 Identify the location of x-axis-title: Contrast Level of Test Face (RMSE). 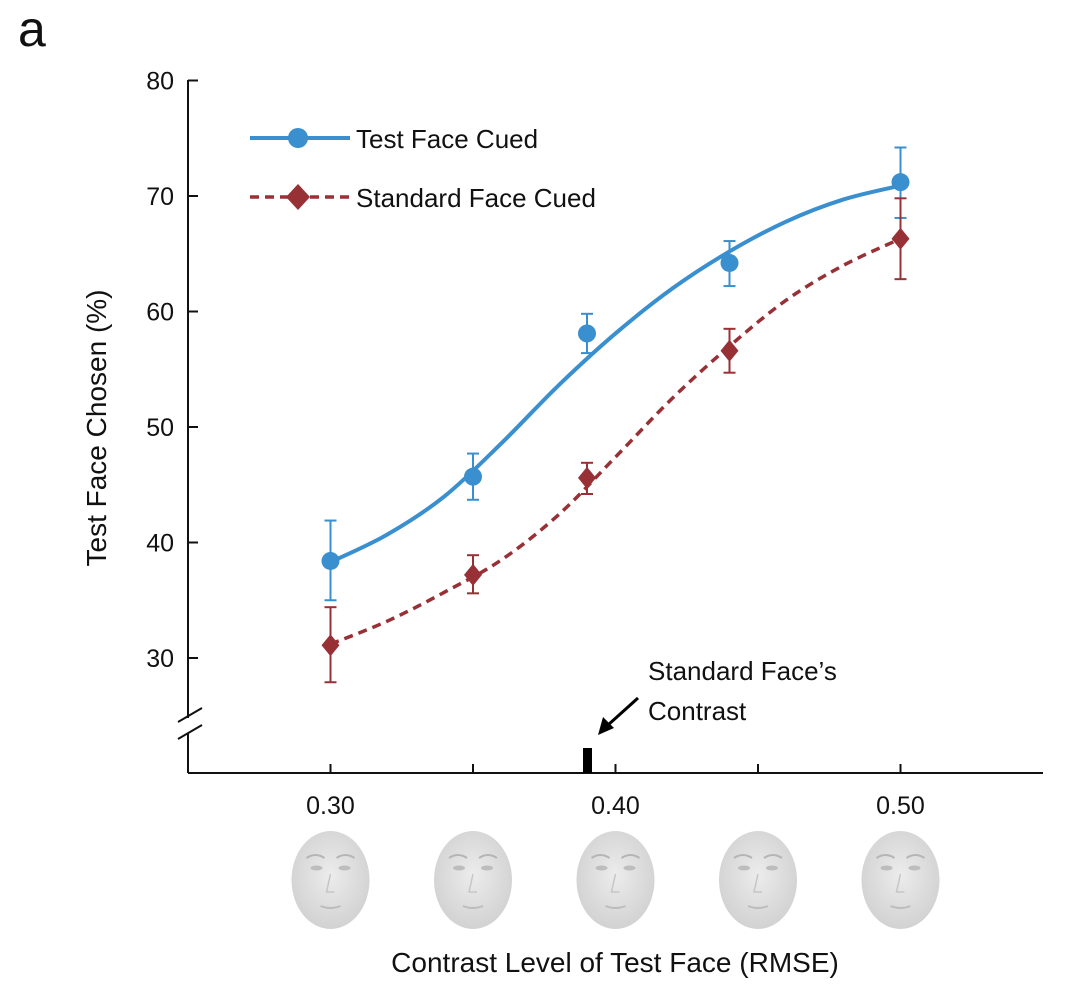
(615, 962).